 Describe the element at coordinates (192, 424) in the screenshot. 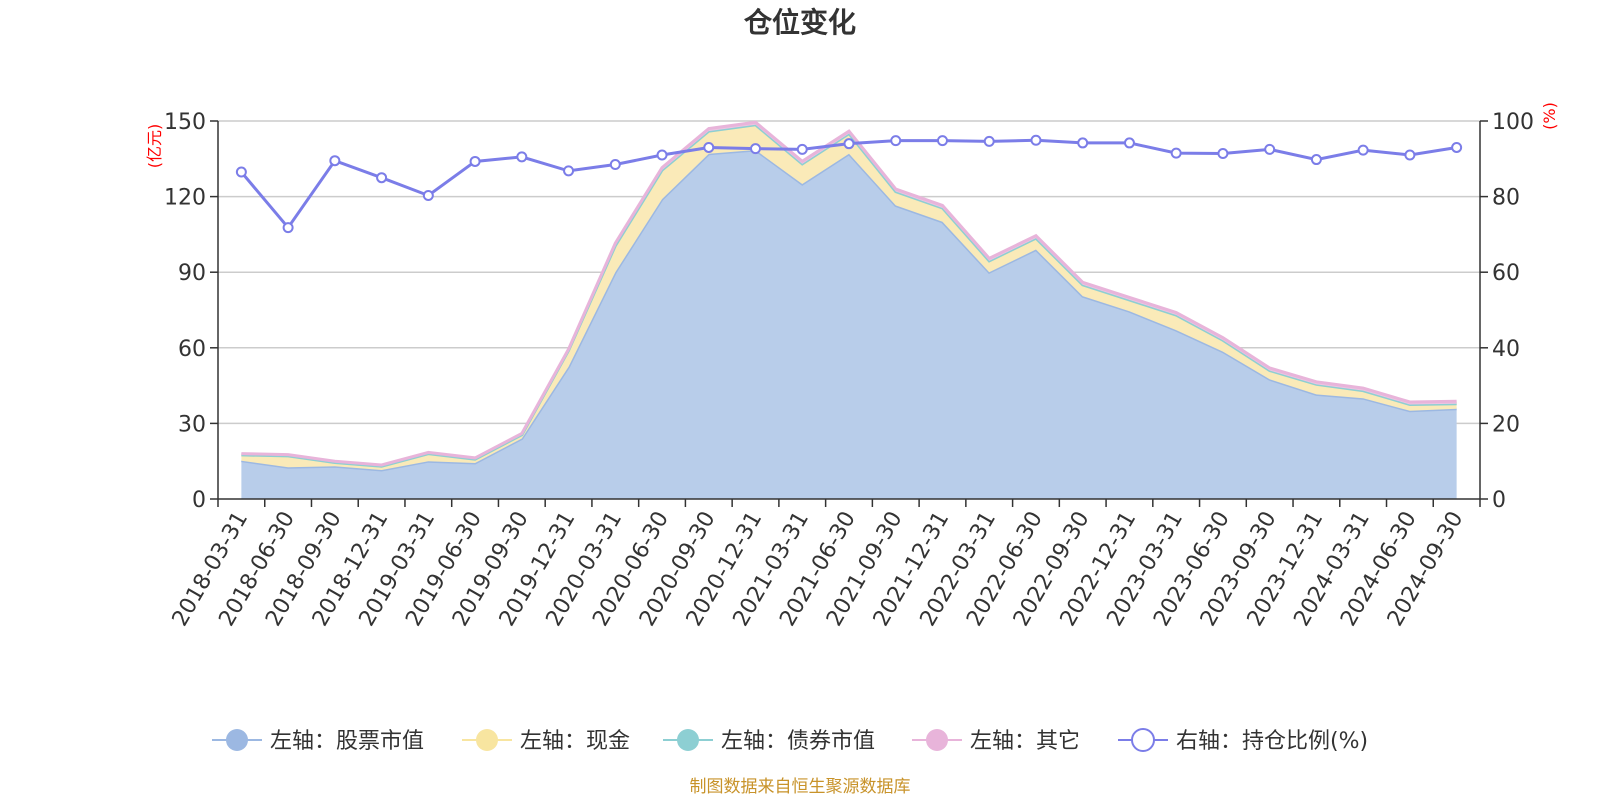

I see `left-axis-tick-label: 30` at that location.